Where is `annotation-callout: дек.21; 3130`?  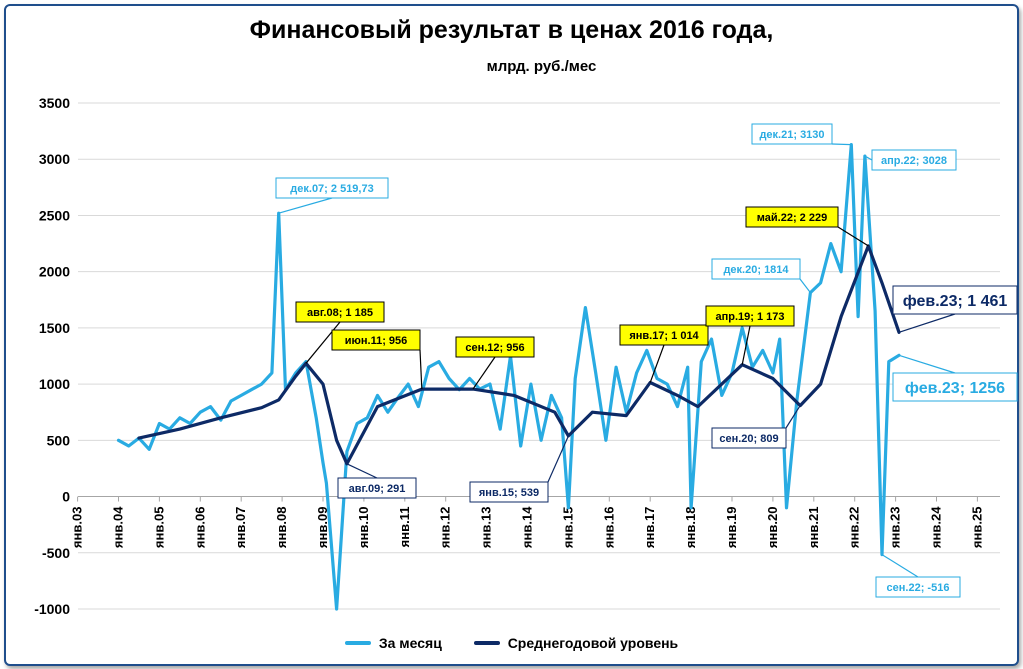 annotation-callout: дек.21; 3130 is located at coordinates (801, 134).